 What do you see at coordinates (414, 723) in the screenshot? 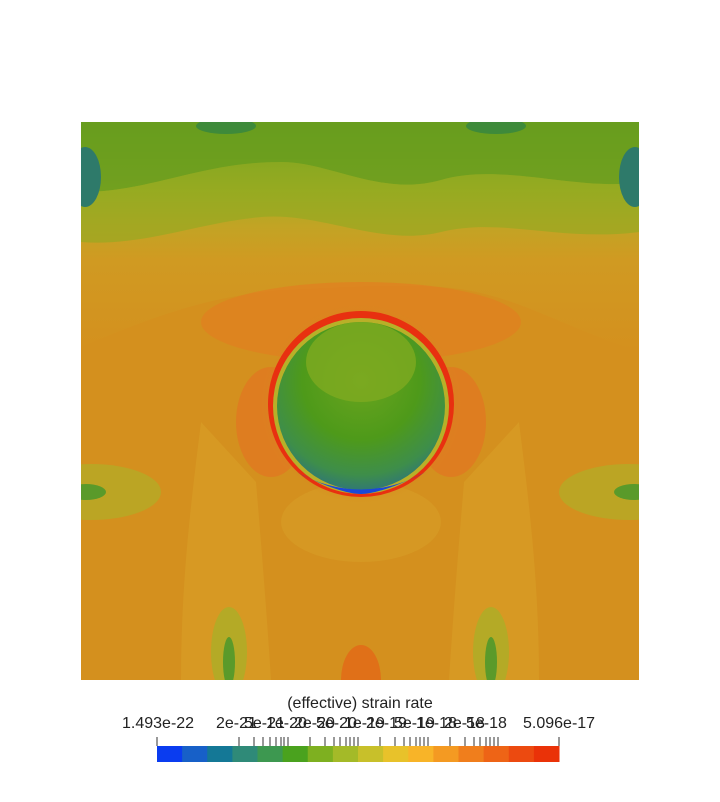
I see `colorbar-tick-label: 5e-19` at bounding box center [414, 723].